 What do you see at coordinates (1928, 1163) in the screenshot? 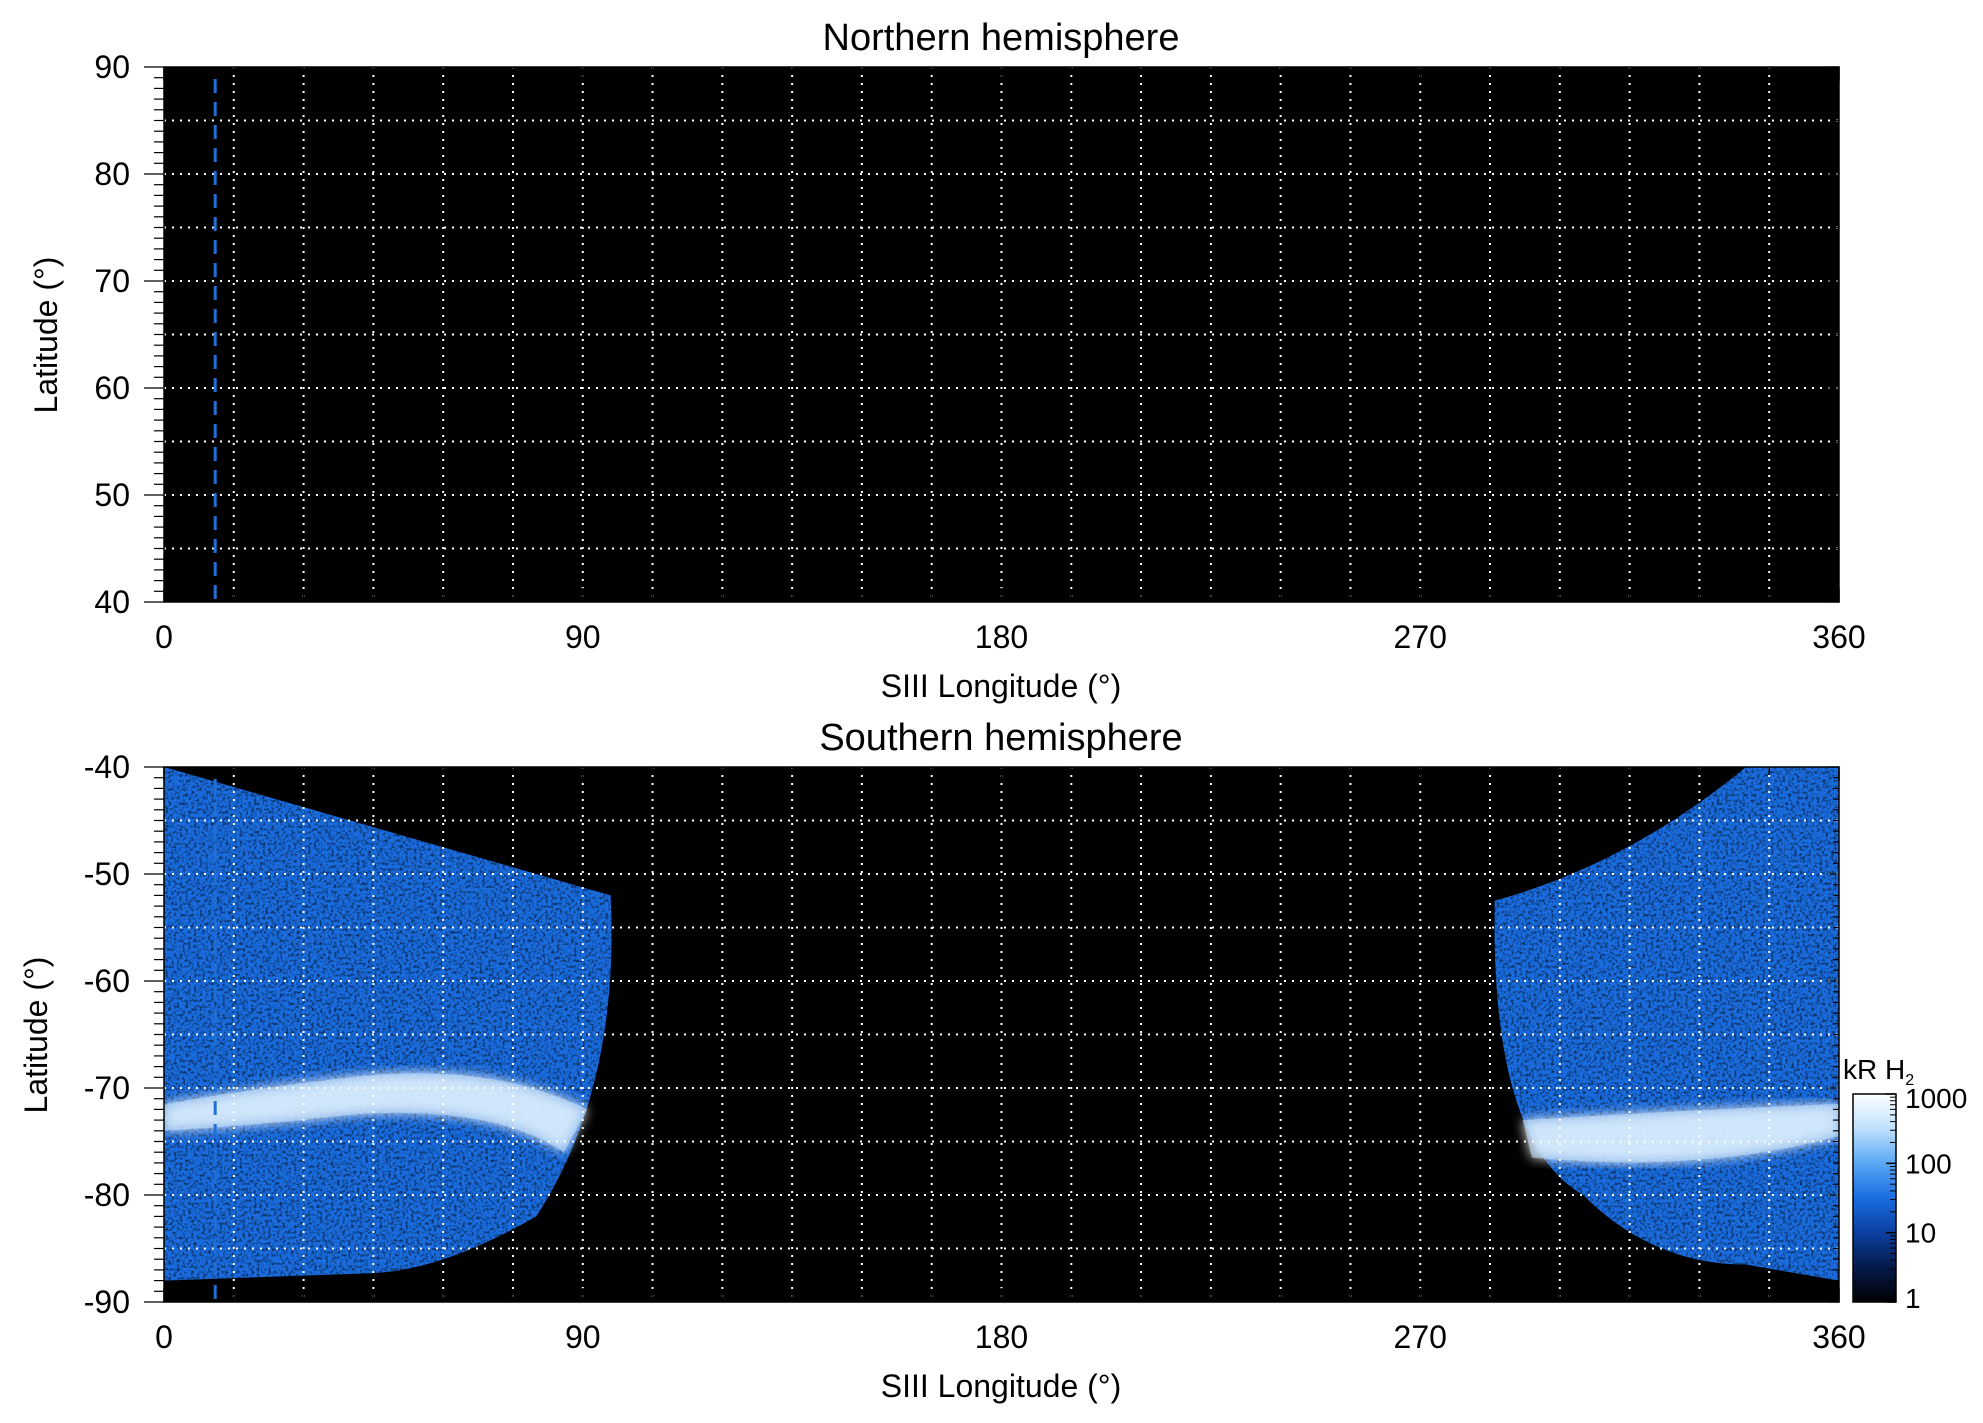
I see `colorbar-tick-label: 100` at bounding box center [1928, 1163].